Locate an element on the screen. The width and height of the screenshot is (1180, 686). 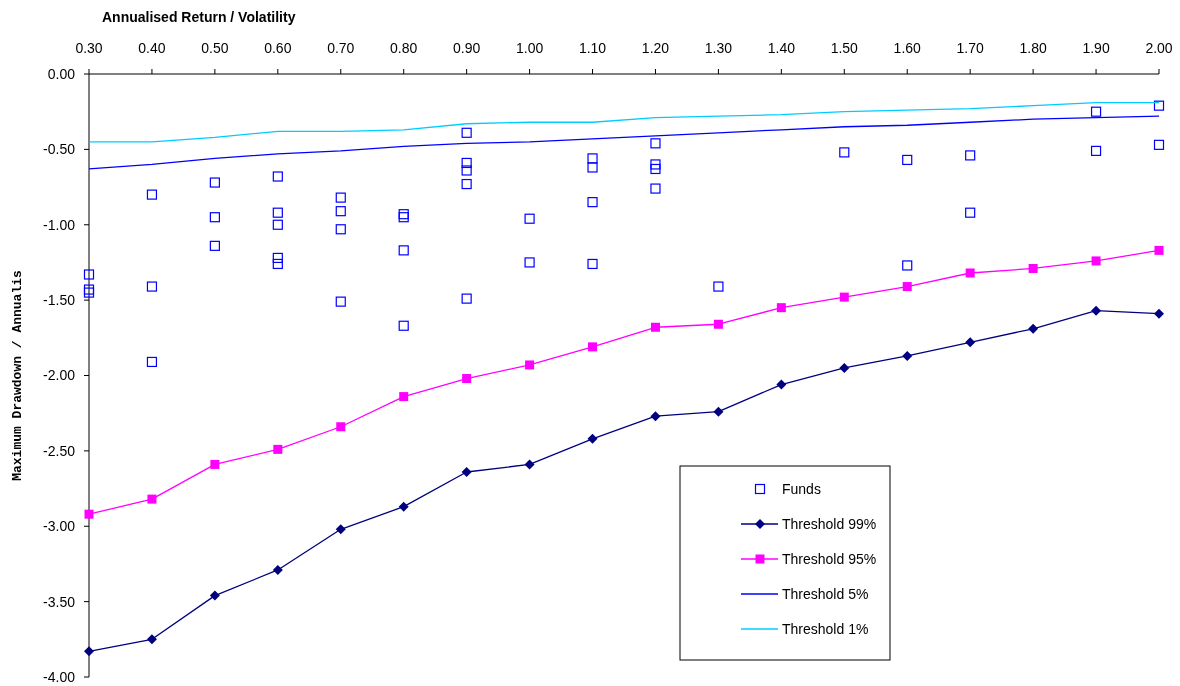
legend-label: Threshold 95% is located at coordinates (829, 558).